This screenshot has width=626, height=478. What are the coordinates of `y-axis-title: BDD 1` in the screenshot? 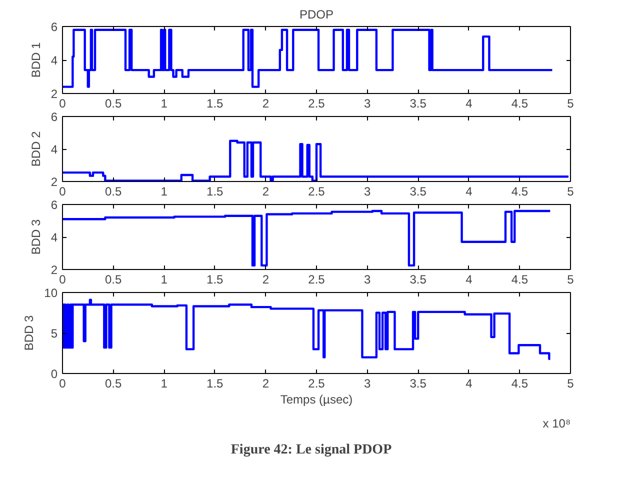 It's located at (35, 60).